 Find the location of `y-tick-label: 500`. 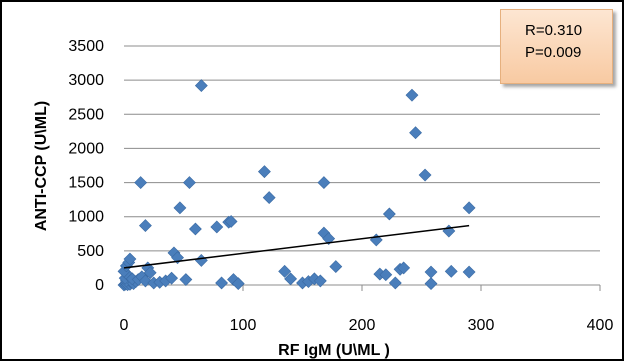

y-tick-label: 500 is located at coordinates (90, 251).